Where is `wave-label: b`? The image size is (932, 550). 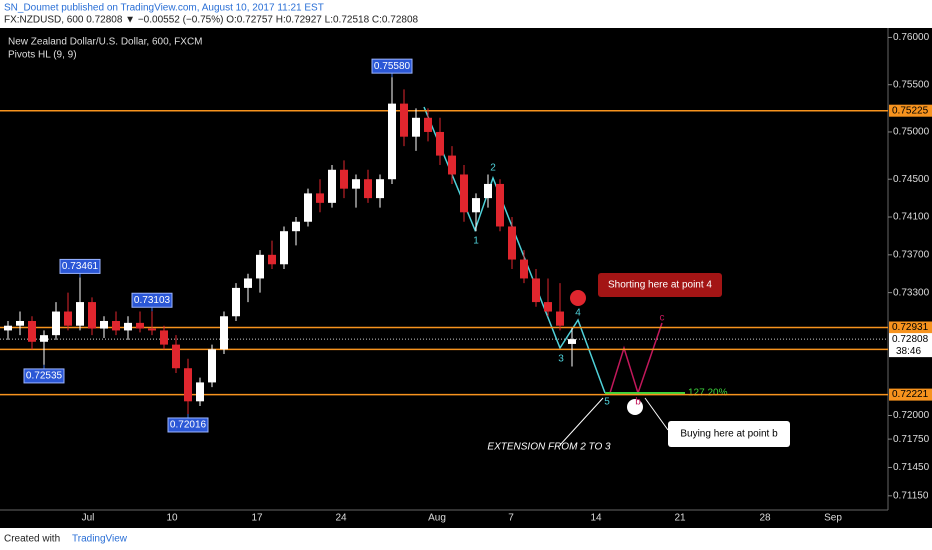 wave-label: b is located at coordinates (638, 402).